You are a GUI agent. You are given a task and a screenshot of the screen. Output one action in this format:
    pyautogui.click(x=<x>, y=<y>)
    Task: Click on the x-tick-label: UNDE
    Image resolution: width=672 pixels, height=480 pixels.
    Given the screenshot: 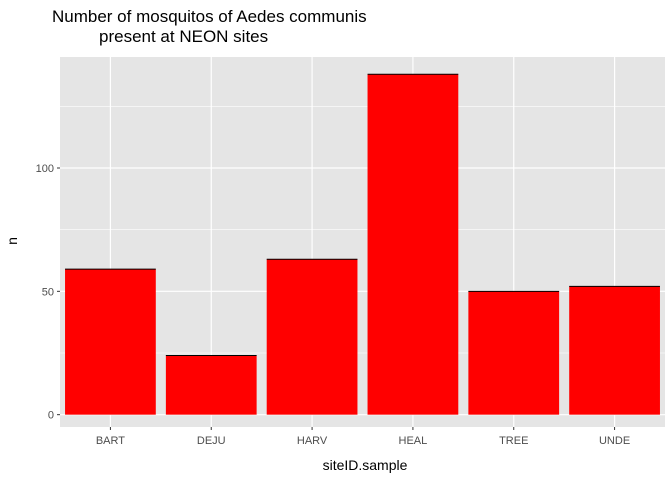 What is the action you would take?
    pyautogui.click(x=614, y=441)
    